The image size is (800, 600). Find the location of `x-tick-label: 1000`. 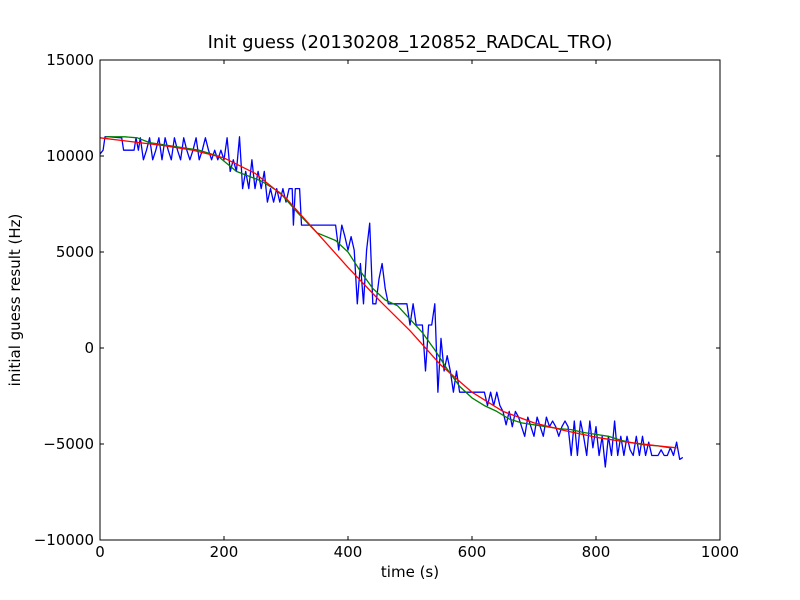

x-tick-label: 1000 is located at coordinates (720, 552).